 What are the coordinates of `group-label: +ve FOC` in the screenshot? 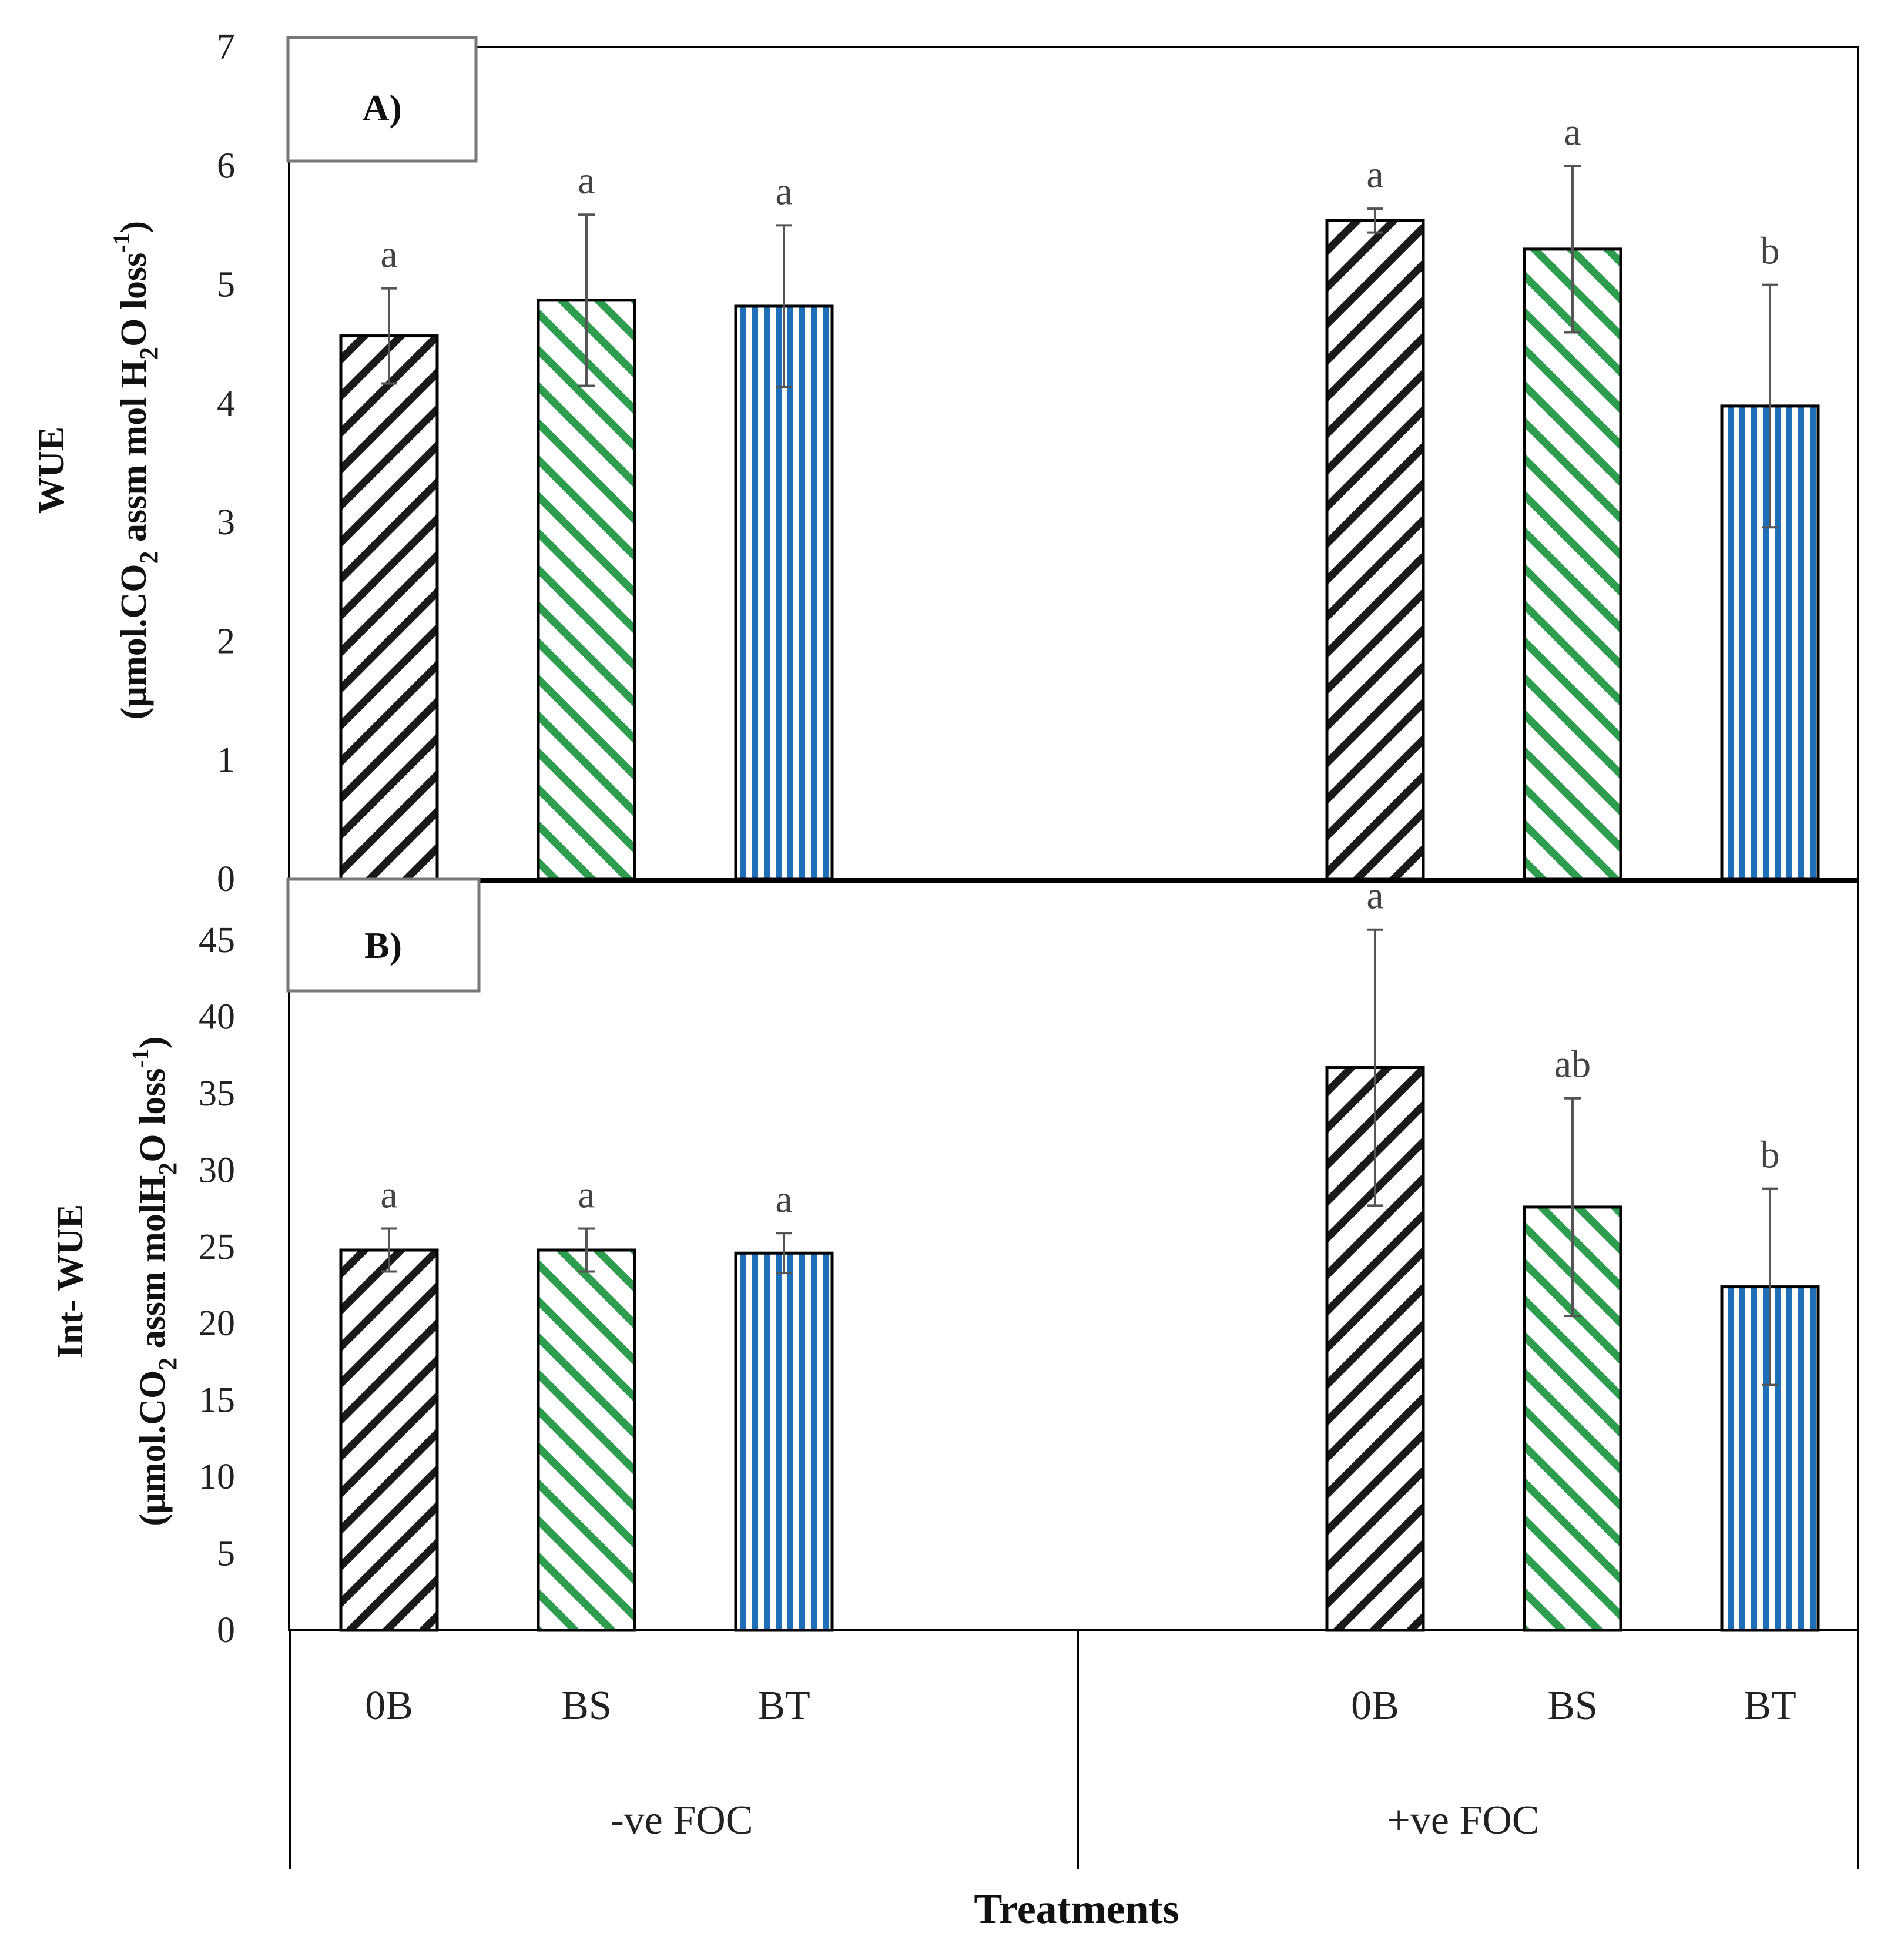 It's located at (1463, 1820).